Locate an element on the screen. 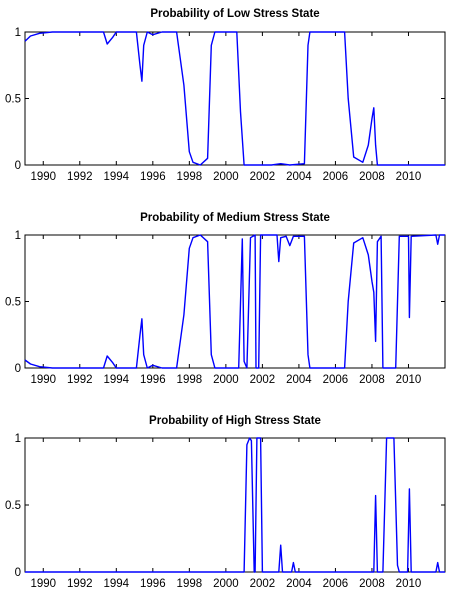  chart-title: Probability of High Stress State is located at coordinates (235, 421).